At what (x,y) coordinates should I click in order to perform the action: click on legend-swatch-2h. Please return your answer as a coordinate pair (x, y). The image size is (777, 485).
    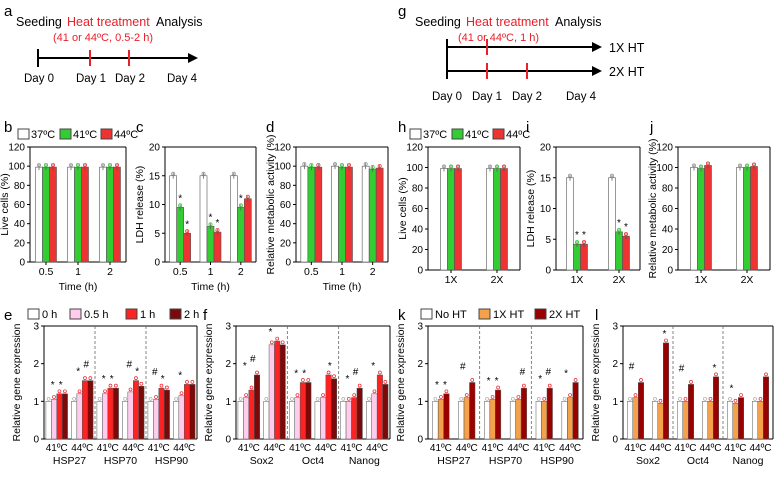
    Looking at the image, I should click on (175, 314).